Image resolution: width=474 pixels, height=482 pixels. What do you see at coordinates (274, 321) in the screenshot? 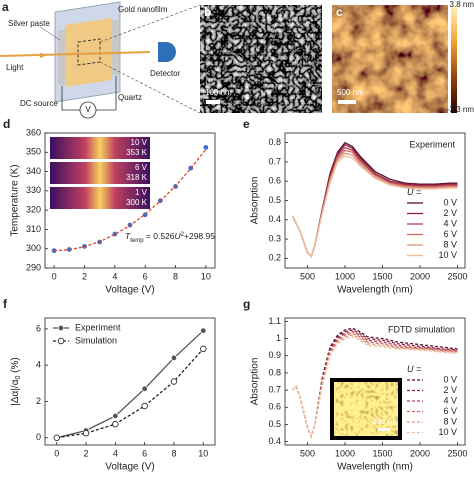
I see `y-tick-label: 1.1` at bounding box center [274, 321].